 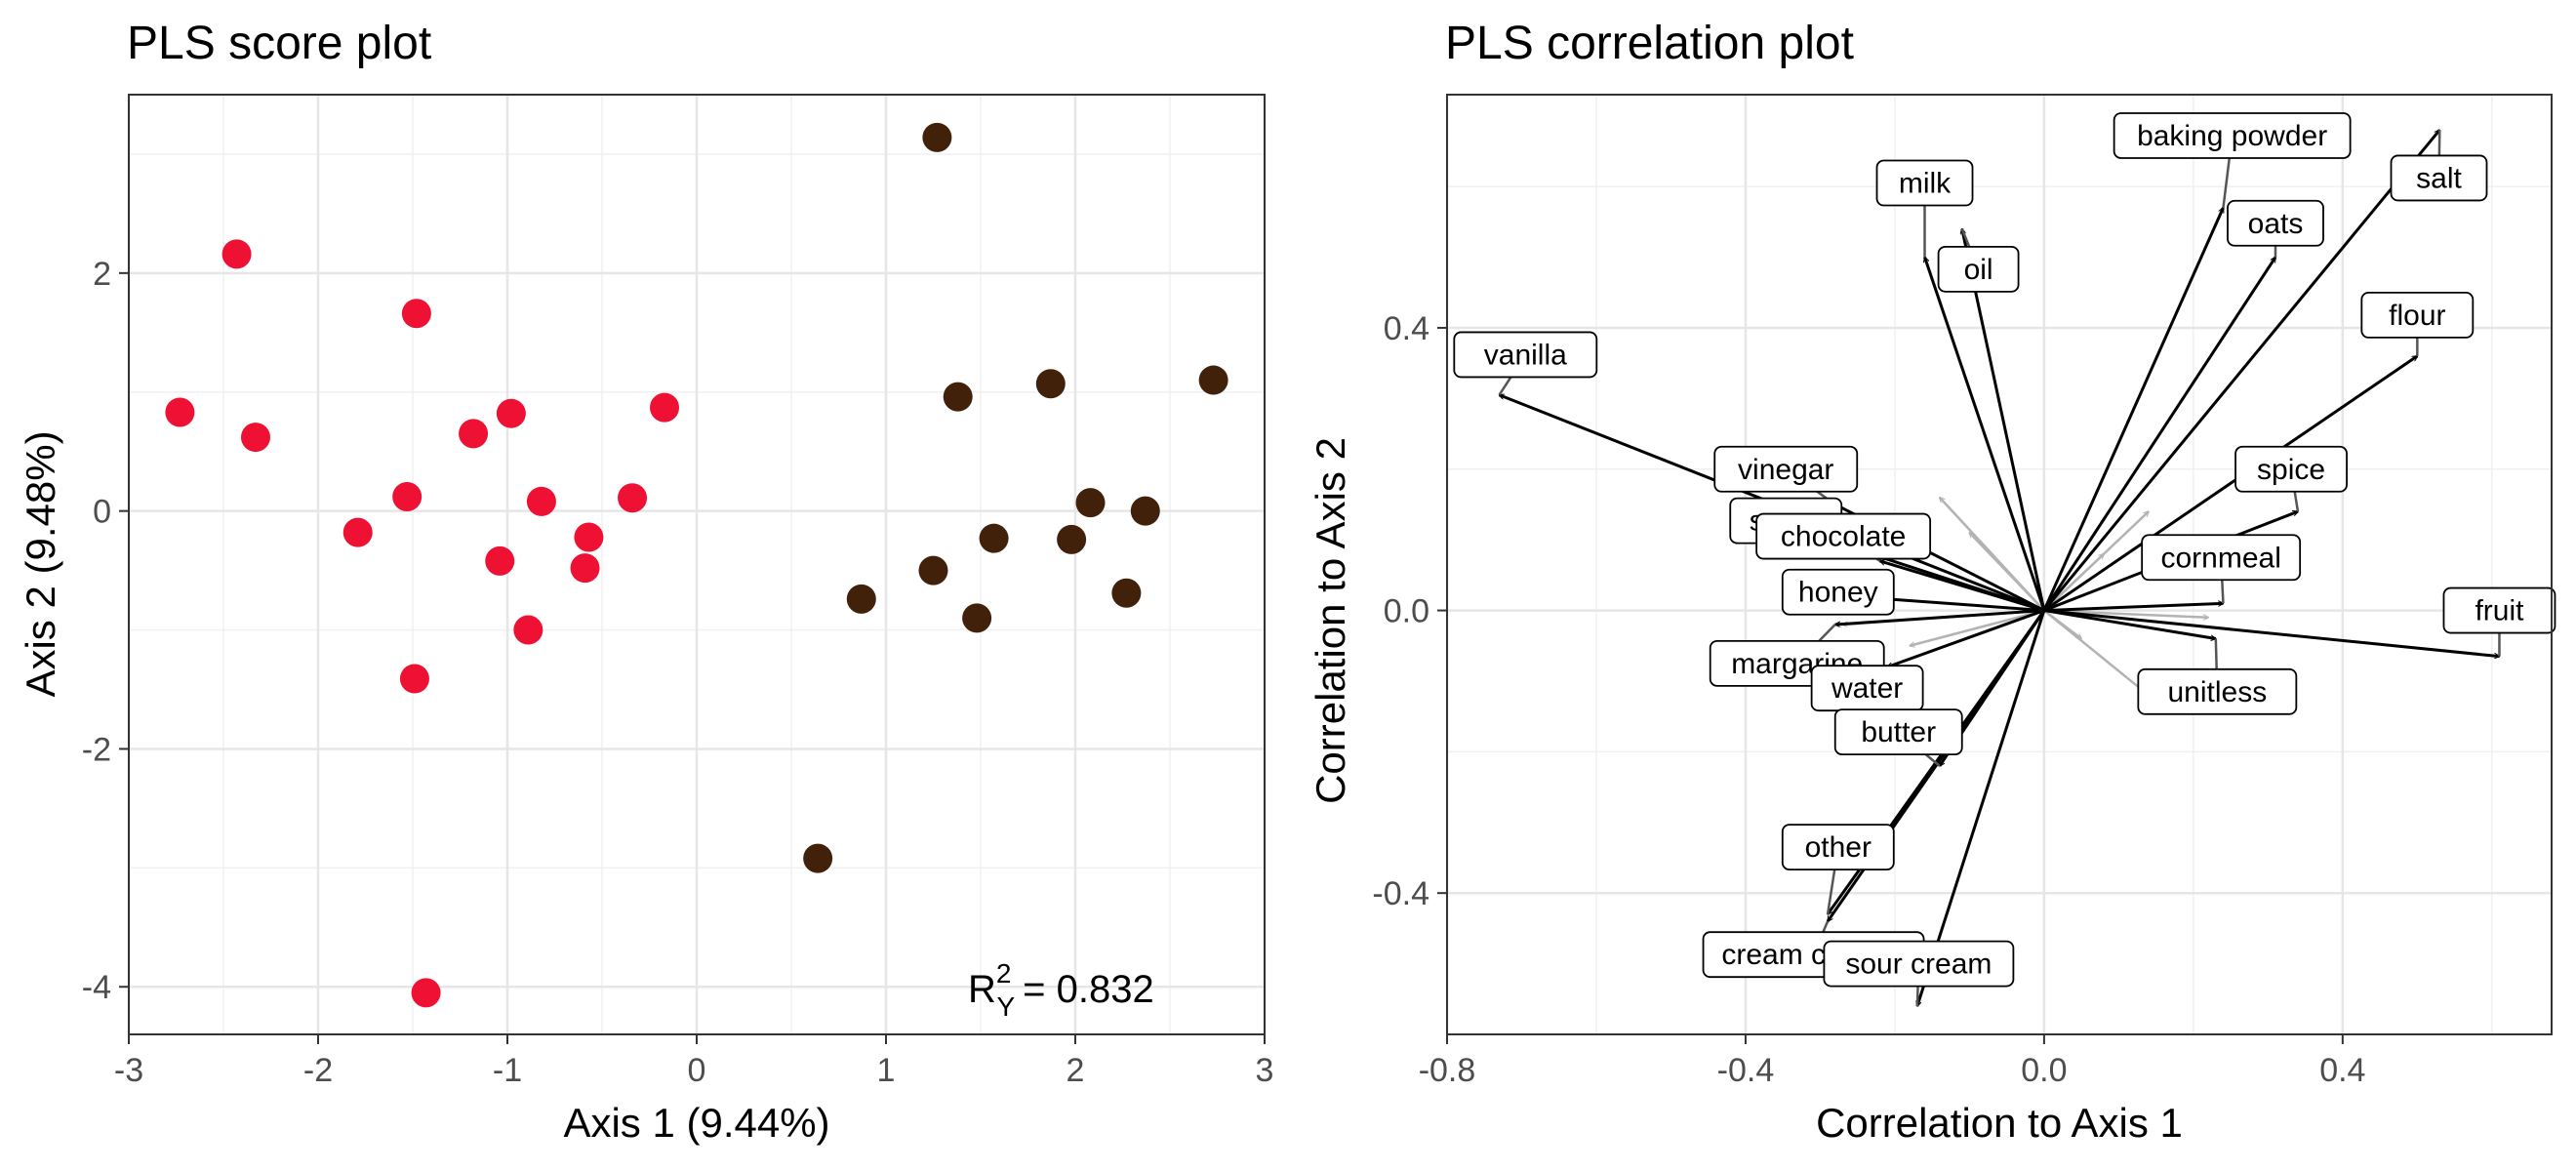 I want to click on label-text: oil, so click(x=1978, y=270).